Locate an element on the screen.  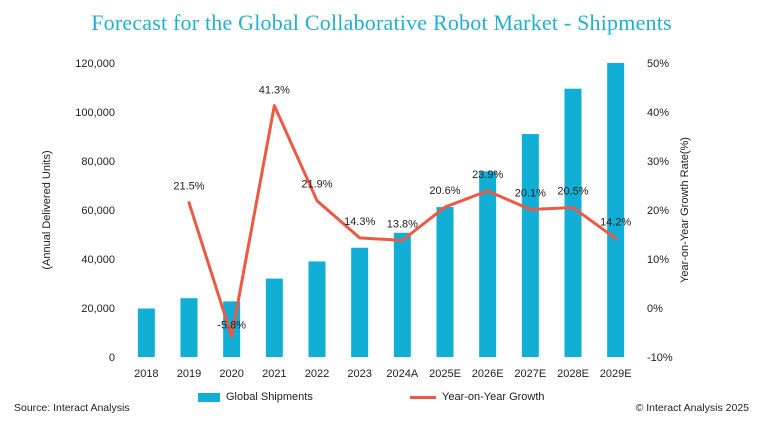
bar-2027E is located at coordinates (530, 245).